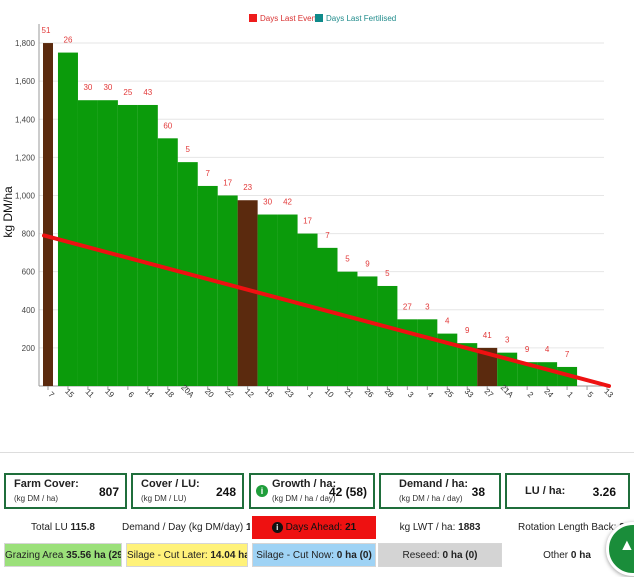  I want to click on total-lu-stat: Total LU 115.8, so click(63, 527).